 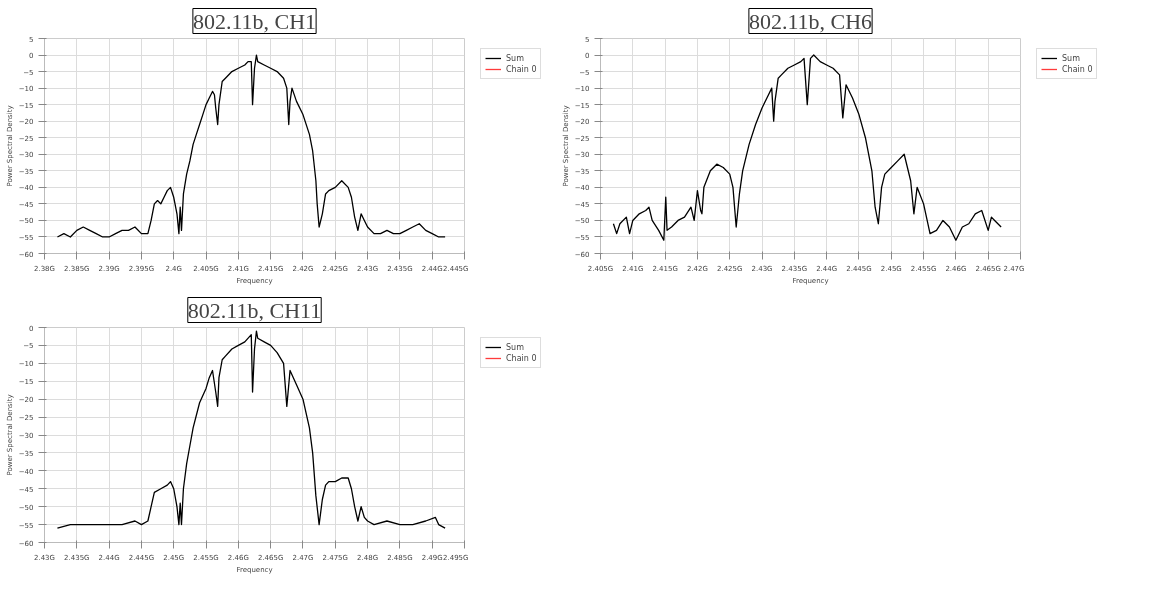 What do you see at coordinates (254, 21) in the screenshot?
I see `chart-title: 802.11b, CH1` at bounding box center [254, 21].